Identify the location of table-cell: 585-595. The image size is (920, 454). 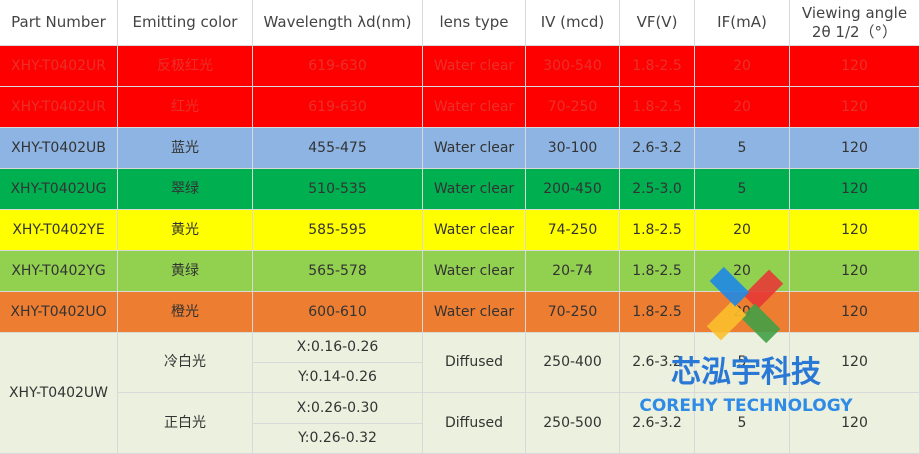
(338, 230).